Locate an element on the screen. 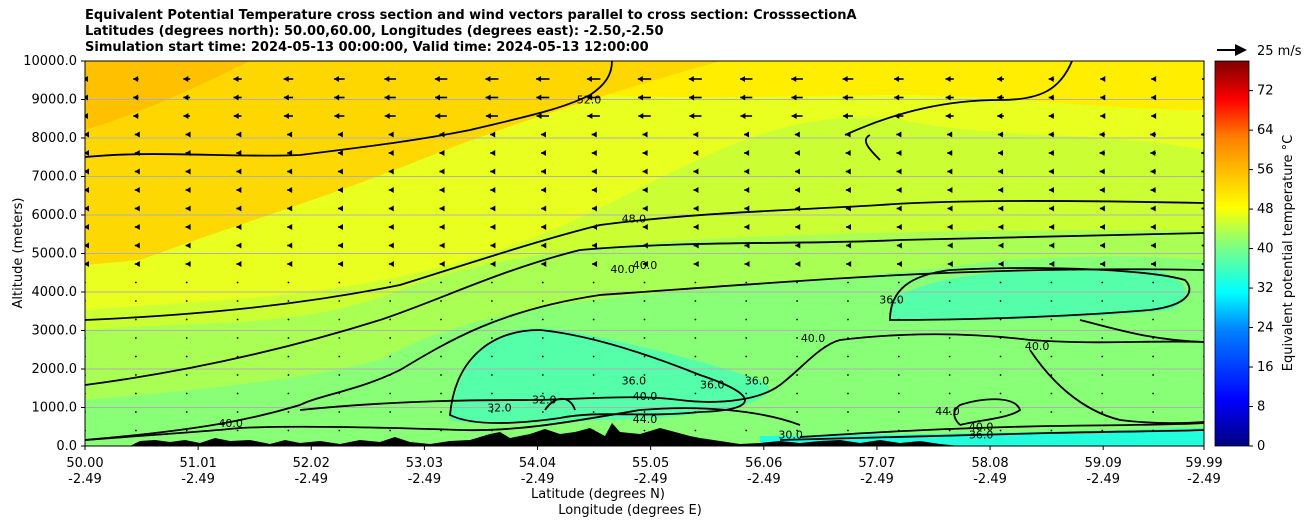  y-tick-label: 4000.0 is located at coordinates (55, 292).